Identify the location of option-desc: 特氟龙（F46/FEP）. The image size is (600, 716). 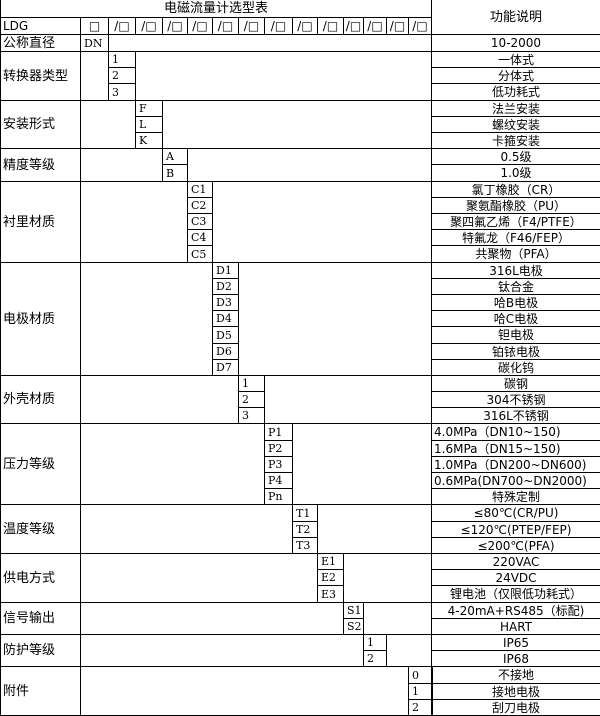
(516, 238).